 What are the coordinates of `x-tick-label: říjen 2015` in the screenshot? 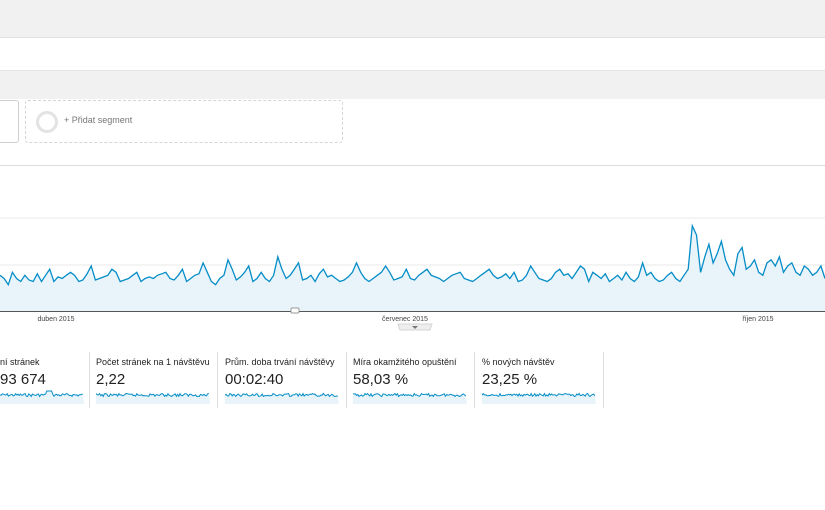 It's located at (757, 319).